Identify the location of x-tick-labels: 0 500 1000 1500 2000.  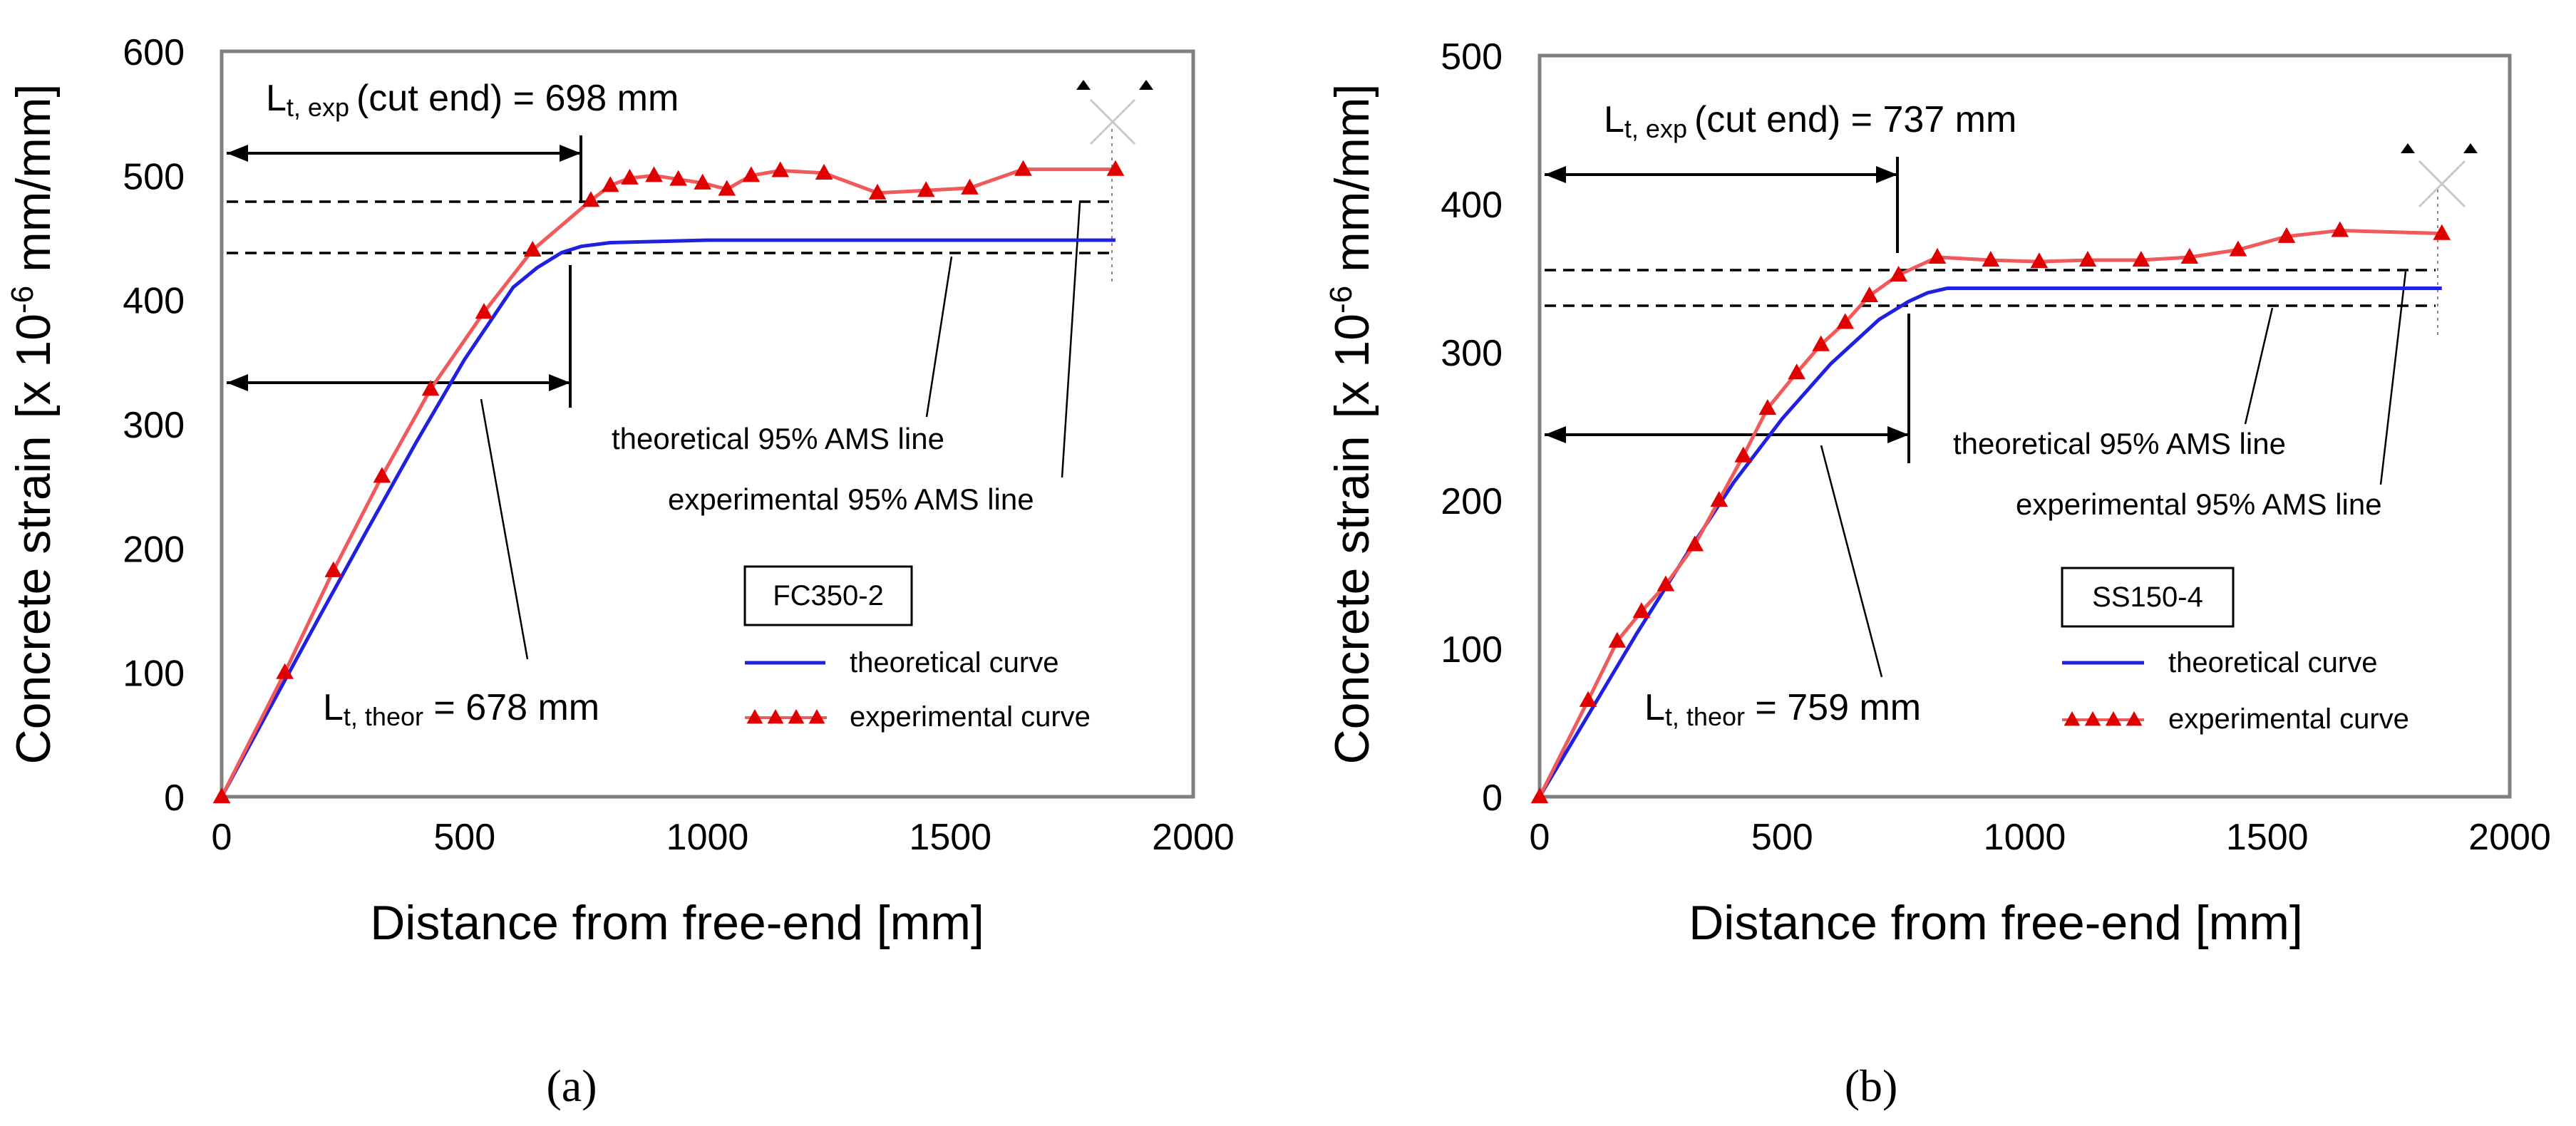
(2040, 837).